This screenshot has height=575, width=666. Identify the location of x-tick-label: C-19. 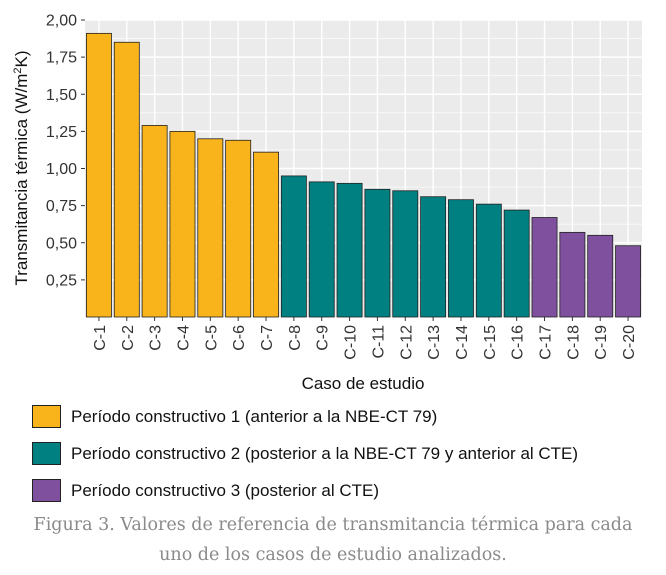
(601, 342).